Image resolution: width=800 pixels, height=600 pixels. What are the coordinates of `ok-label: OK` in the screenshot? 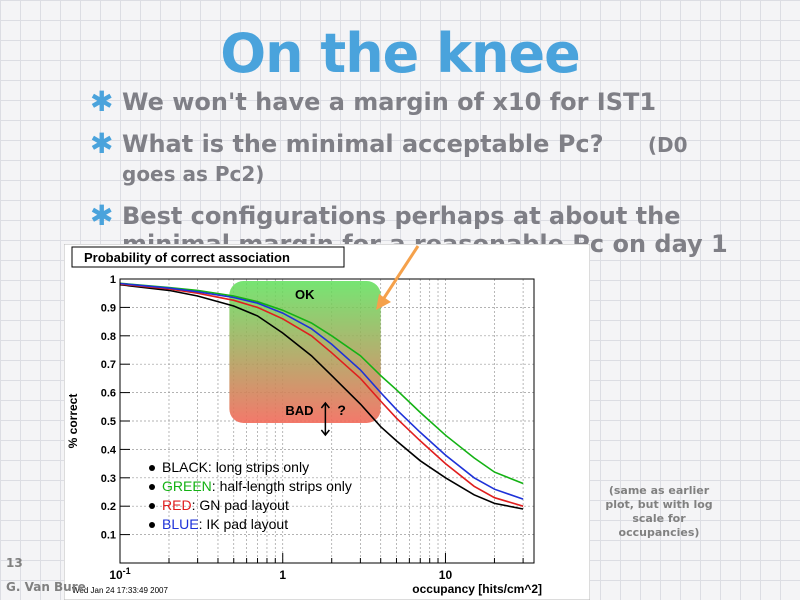 It's located at (305, 294).